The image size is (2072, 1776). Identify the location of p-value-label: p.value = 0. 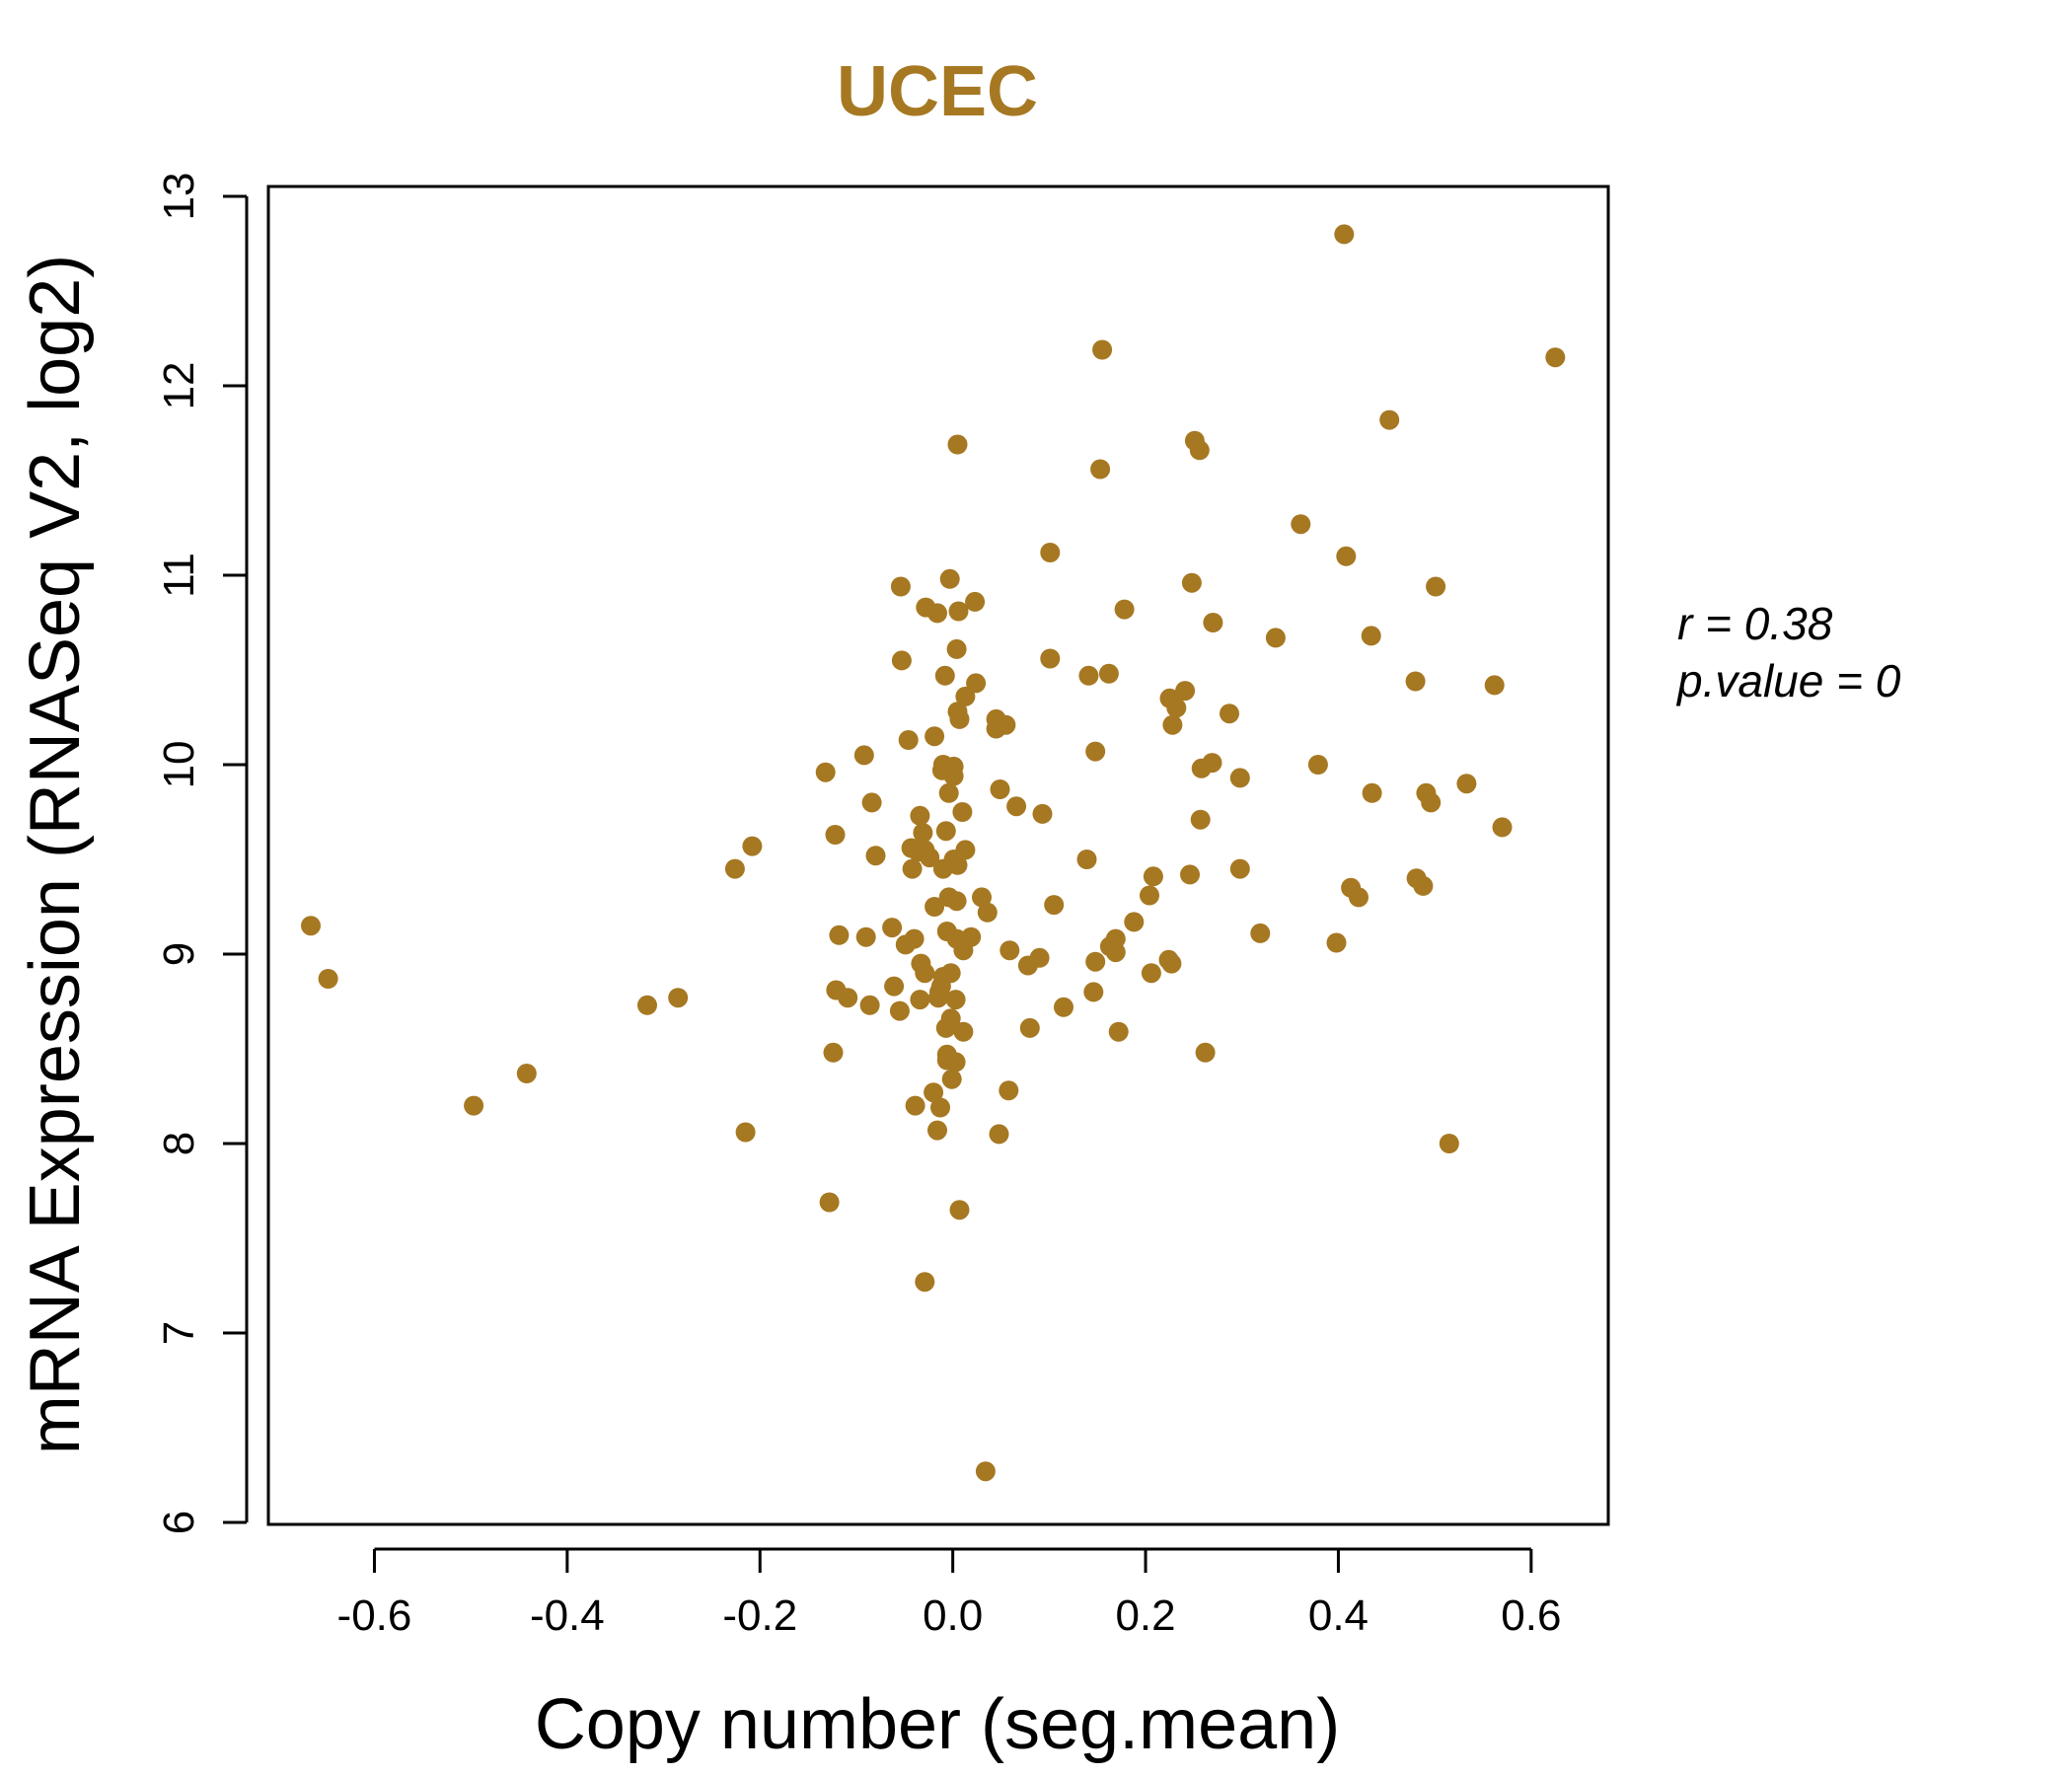
(1788, 681).